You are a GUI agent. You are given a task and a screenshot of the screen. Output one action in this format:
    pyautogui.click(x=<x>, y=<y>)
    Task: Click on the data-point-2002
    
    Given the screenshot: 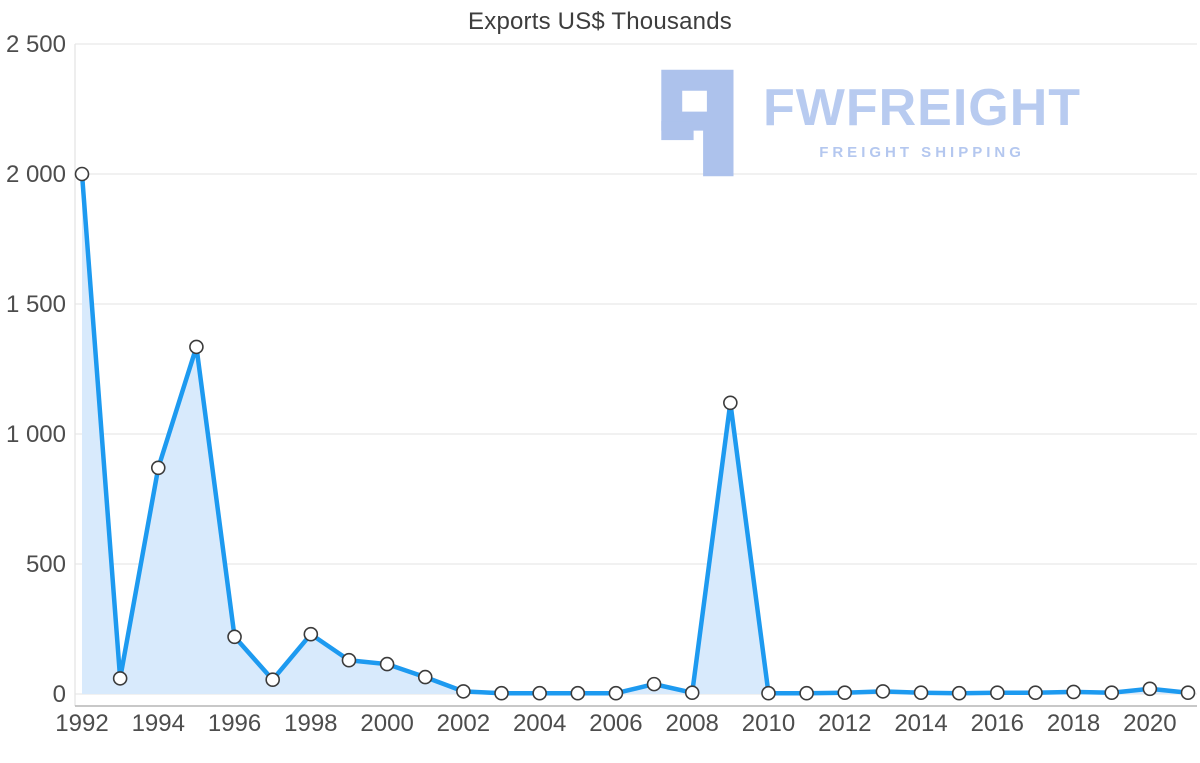 What is the action you would take?
    pyautogui.click(x=463, y=691)
    